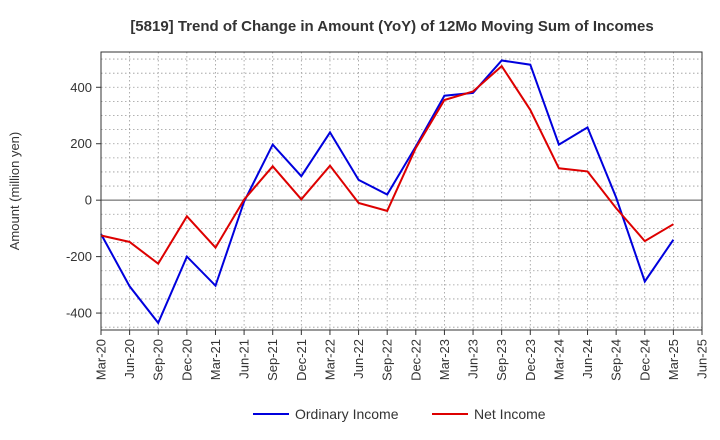 Image resolution: width=720 pixels, height=440 pixels. I want to click on legend-label: Net Income, so click(510, 414).